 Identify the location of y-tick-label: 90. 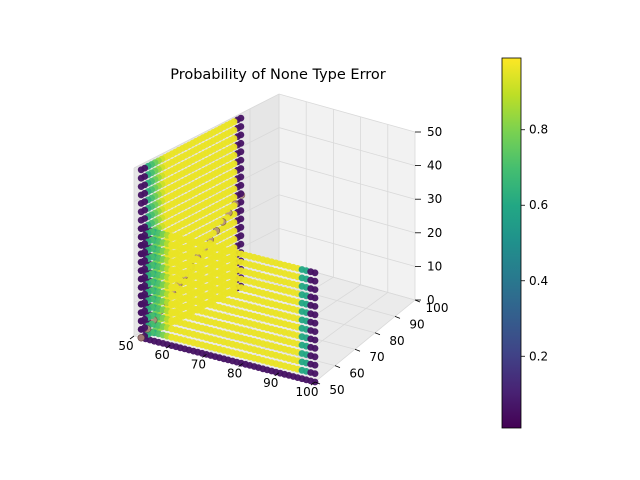
(416, 324).